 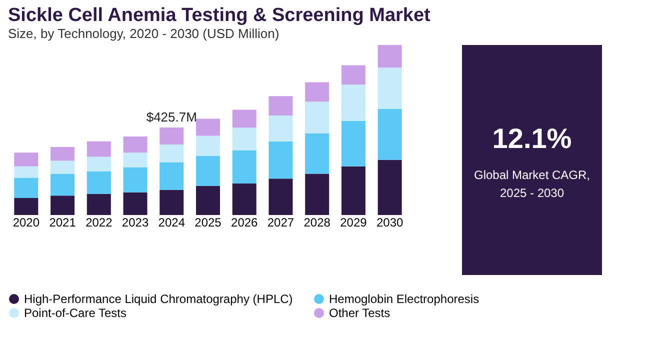 I want to click on x-tick-label: 2020, so click(x=26, y=223).